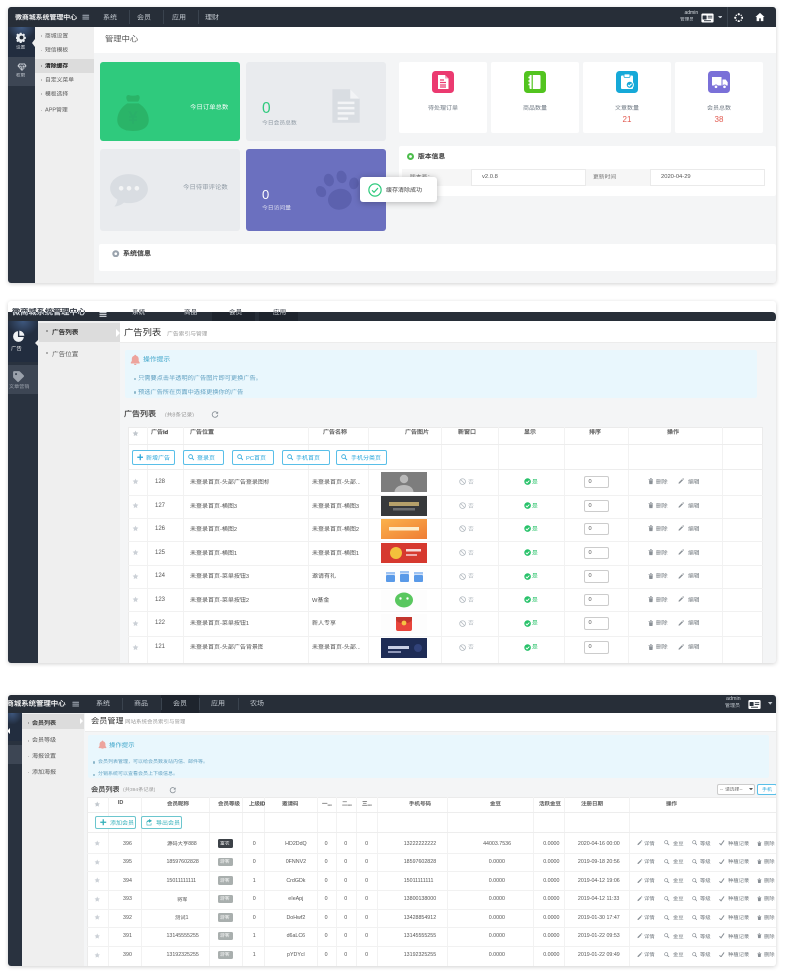  What do you see at coordinates (192, 843) in the screenshot?
I see `svg-text: 888` at bounding box center [192, 843].